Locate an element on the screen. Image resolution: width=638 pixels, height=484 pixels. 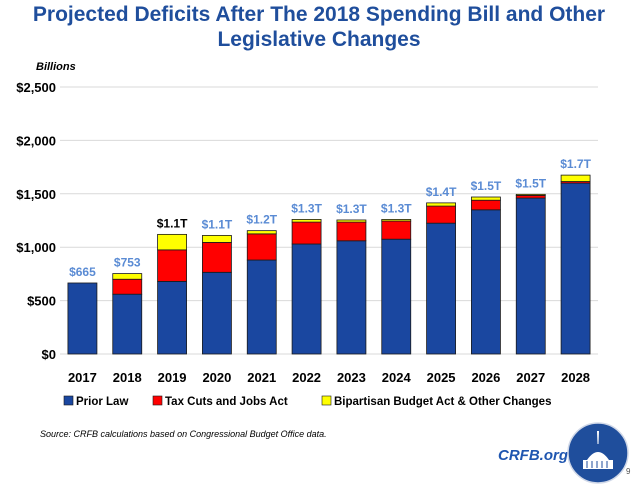
x-tick-label: 2017 is located at coordinates (82, 377).